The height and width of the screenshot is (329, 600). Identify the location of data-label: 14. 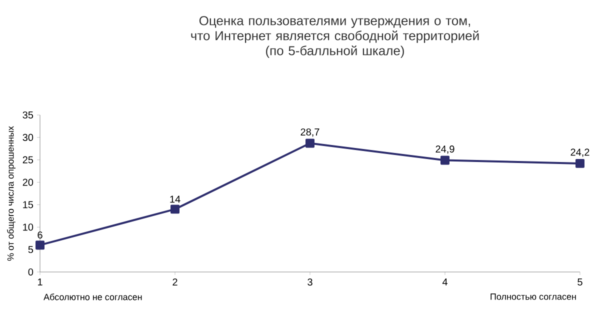
(175, 199).